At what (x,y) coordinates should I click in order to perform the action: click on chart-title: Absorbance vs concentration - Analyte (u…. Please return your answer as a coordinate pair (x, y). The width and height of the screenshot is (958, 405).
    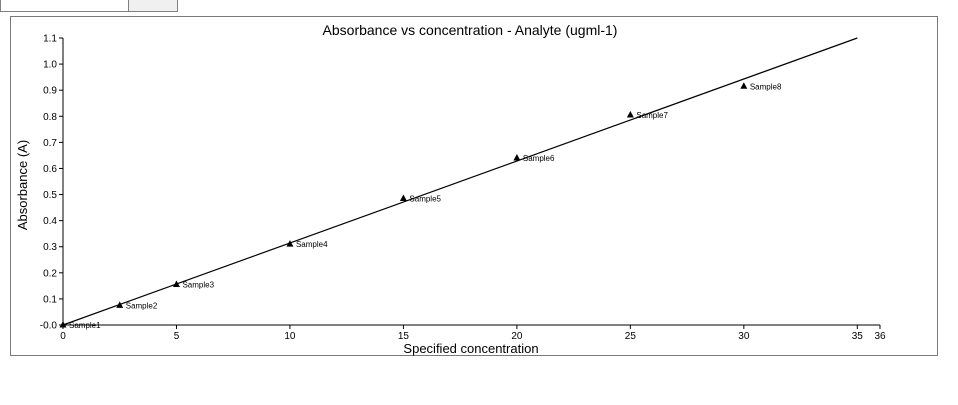
    Looking at the image, I should click on (470, 30).